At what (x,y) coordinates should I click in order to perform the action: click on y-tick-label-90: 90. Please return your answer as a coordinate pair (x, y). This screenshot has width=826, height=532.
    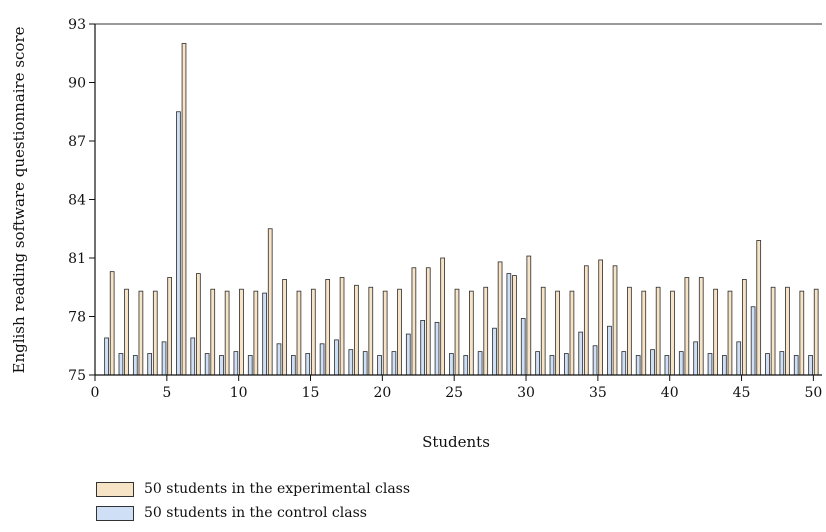
    Looking at the image, I should click on (77, 84).